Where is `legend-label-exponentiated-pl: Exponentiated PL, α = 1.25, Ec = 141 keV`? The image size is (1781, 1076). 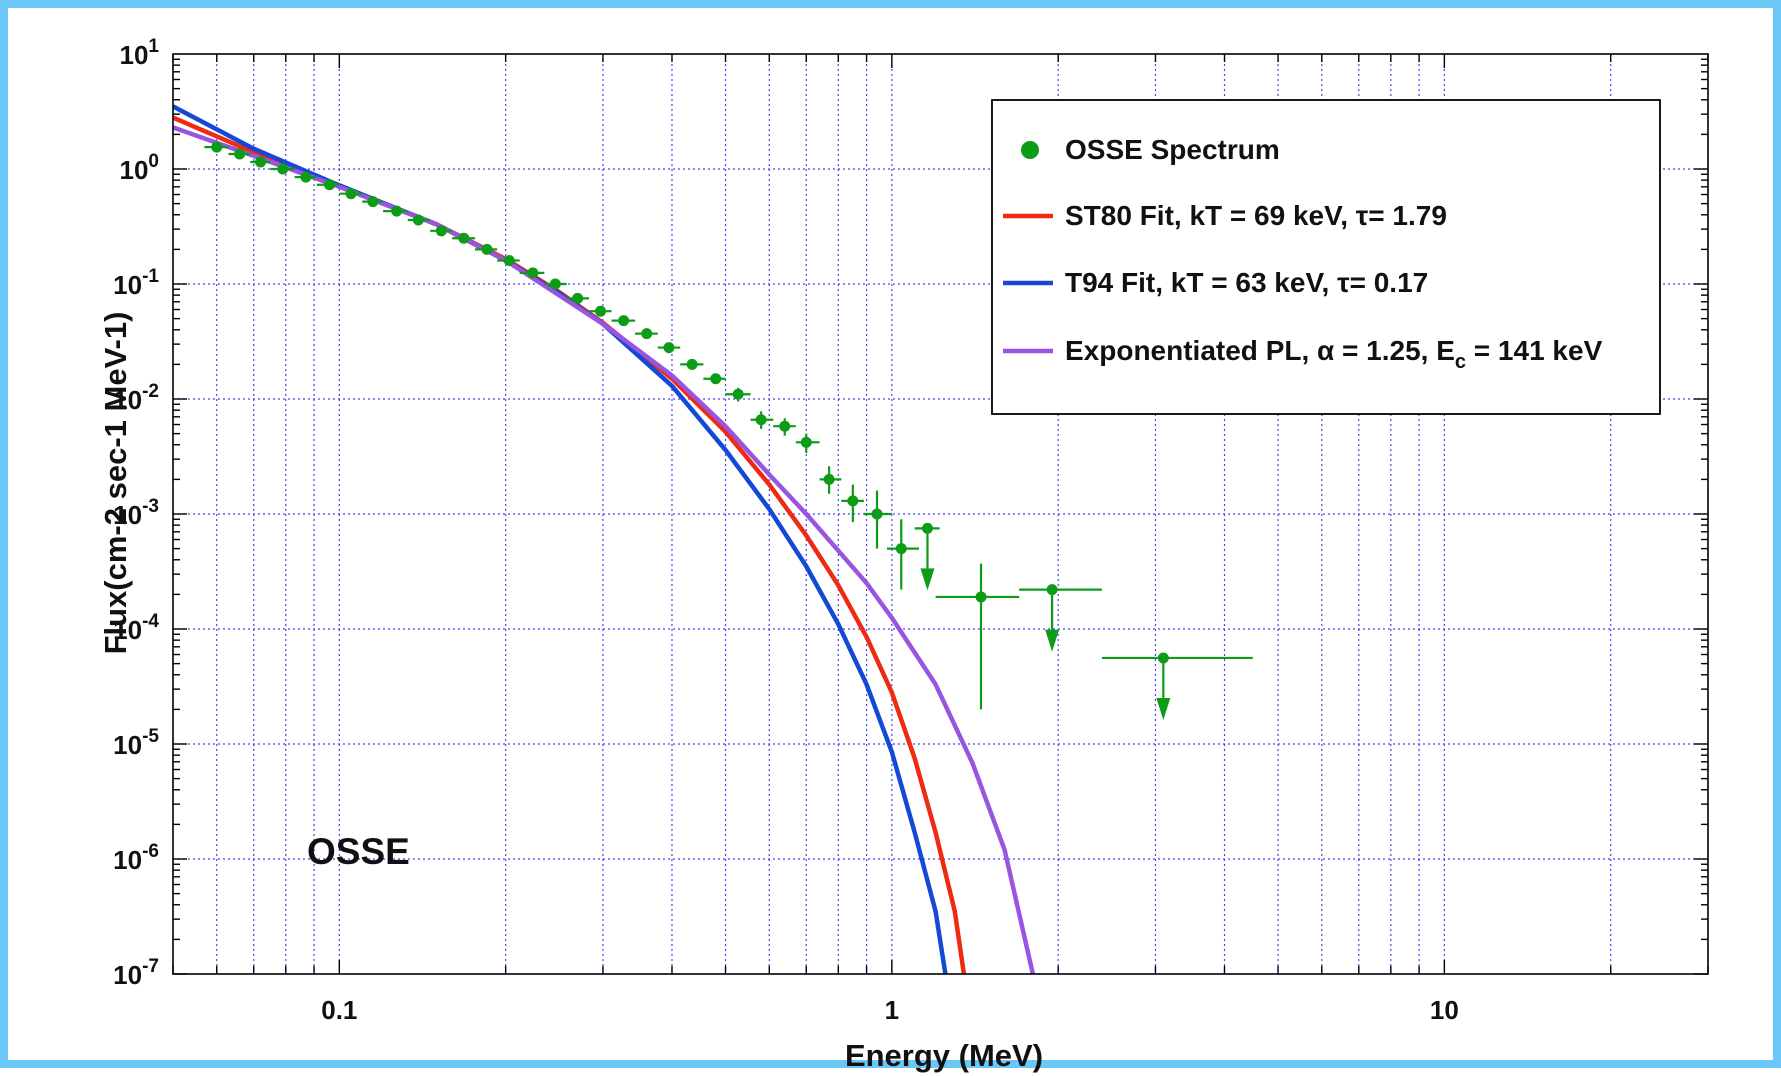
legend-label-exponentiated-pl: Exponentiated PL, α = 1.25, Ec = 141 keV is located at coordinates (1334, 354).